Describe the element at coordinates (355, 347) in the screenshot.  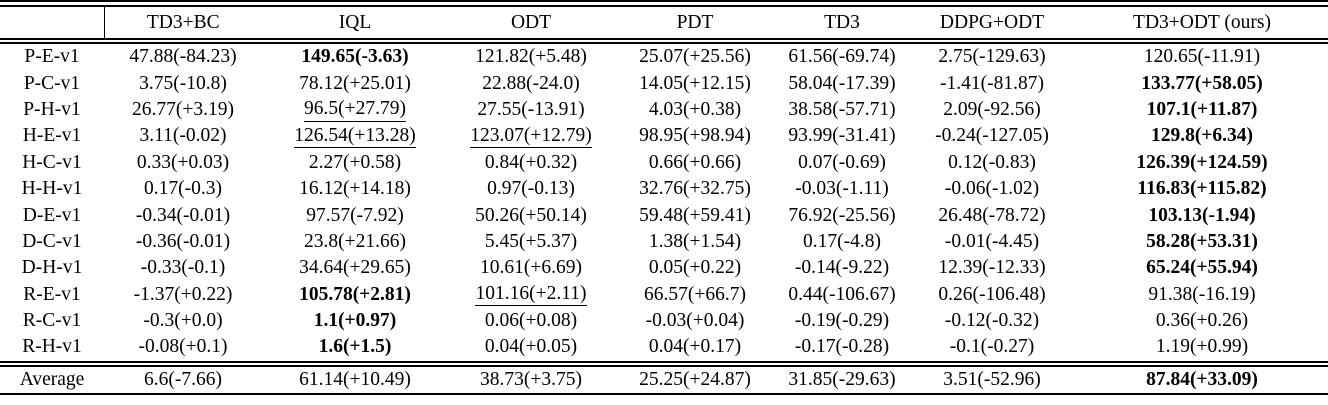
I see `cell-value: 1.6(+1.5)` at that location.